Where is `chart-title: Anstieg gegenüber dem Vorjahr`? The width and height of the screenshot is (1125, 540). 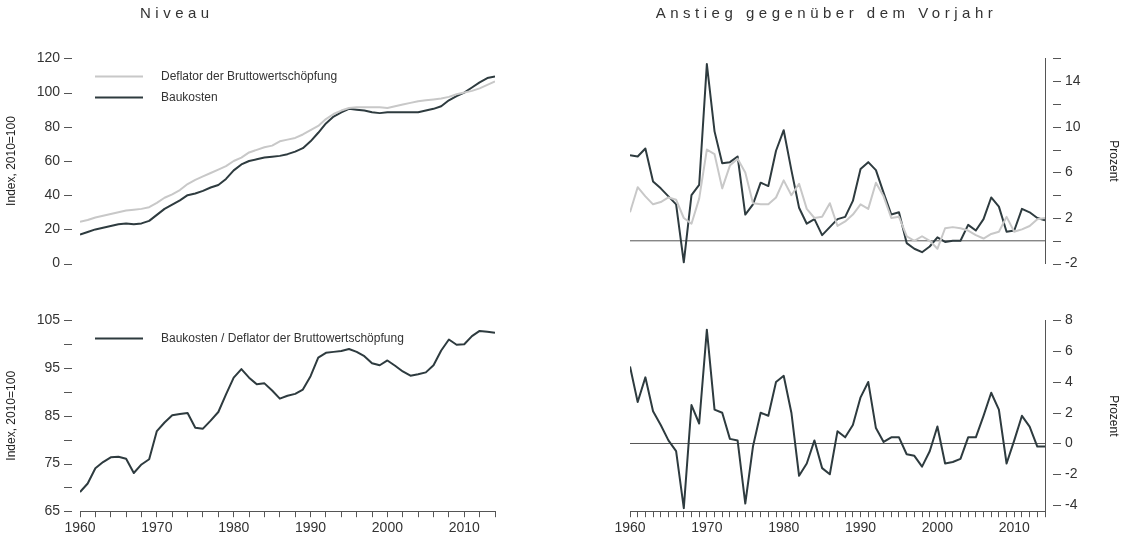 chart-title: Anstieg gegenüber dem Vorjahr is located at coordinates (826, 12).